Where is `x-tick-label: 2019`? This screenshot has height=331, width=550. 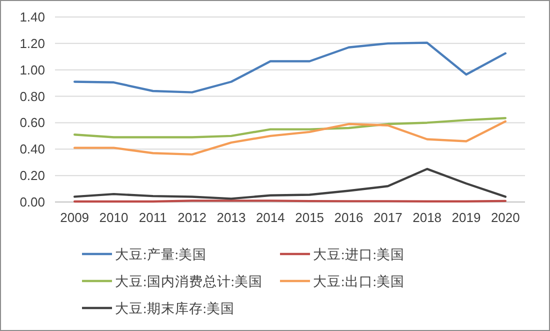
x-tick-label: 2019 is located at coordinates (466, 217).